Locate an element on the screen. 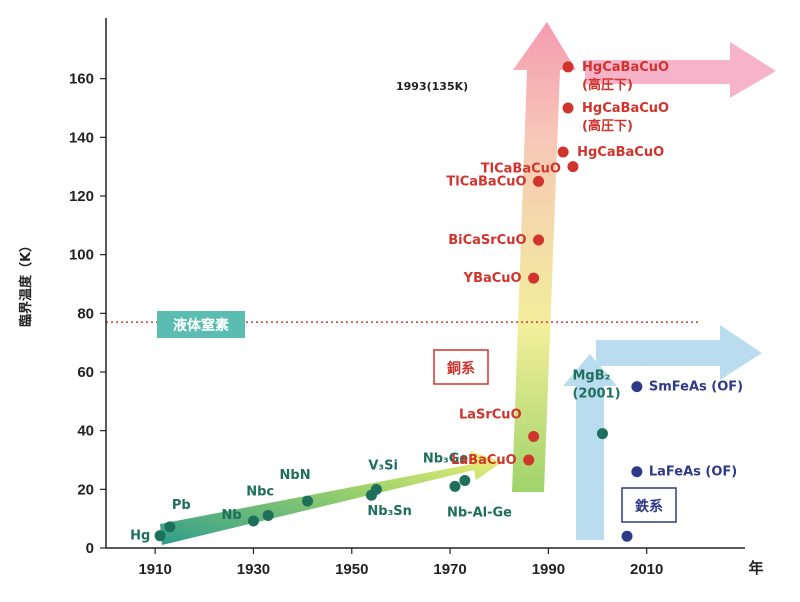 Image resolution: width=800 pixels, height=602 pixels. iron-point-label: LaFeAs (OF) is located at coordinates (693, 472).